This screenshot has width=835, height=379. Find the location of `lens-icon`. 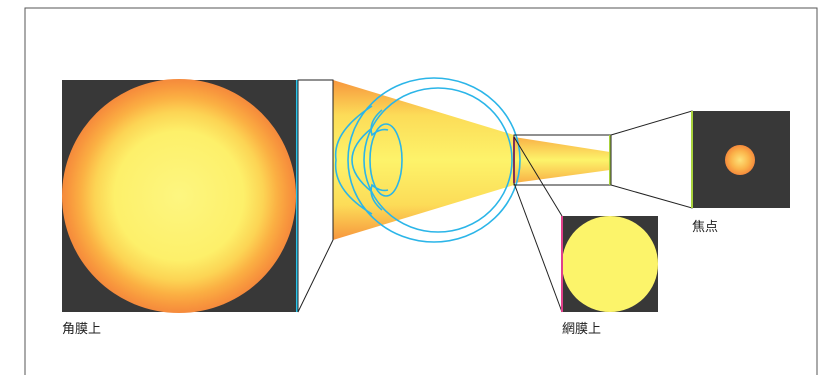

lens-icon is located at coordinates (386, 160).